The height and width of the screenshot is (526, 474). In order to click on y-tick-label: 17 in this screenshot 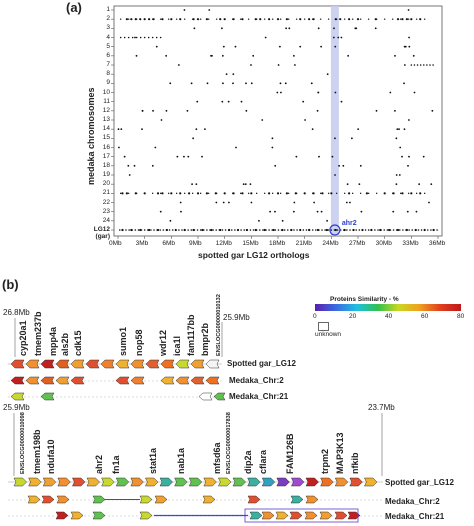, I will do `click(106, 156)`.